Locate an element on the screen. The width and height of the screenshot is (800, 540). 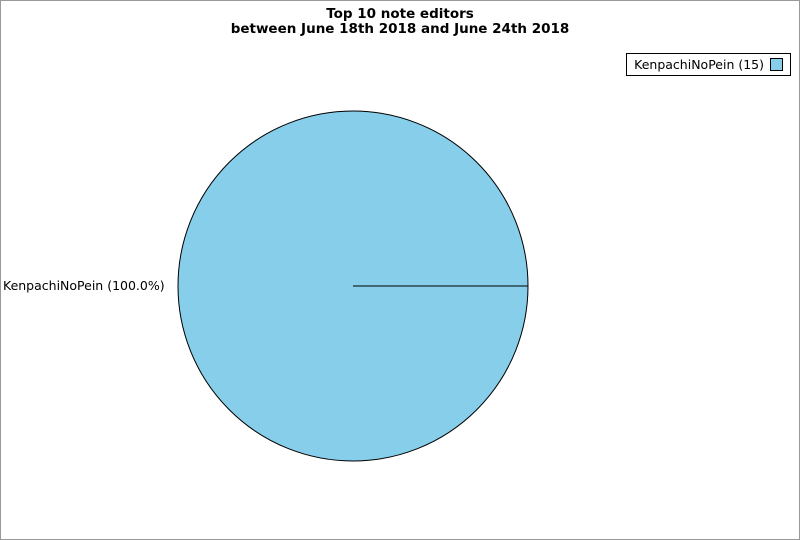
legend: KenpachiNoPein (15) is located at coordinates (708, 64).